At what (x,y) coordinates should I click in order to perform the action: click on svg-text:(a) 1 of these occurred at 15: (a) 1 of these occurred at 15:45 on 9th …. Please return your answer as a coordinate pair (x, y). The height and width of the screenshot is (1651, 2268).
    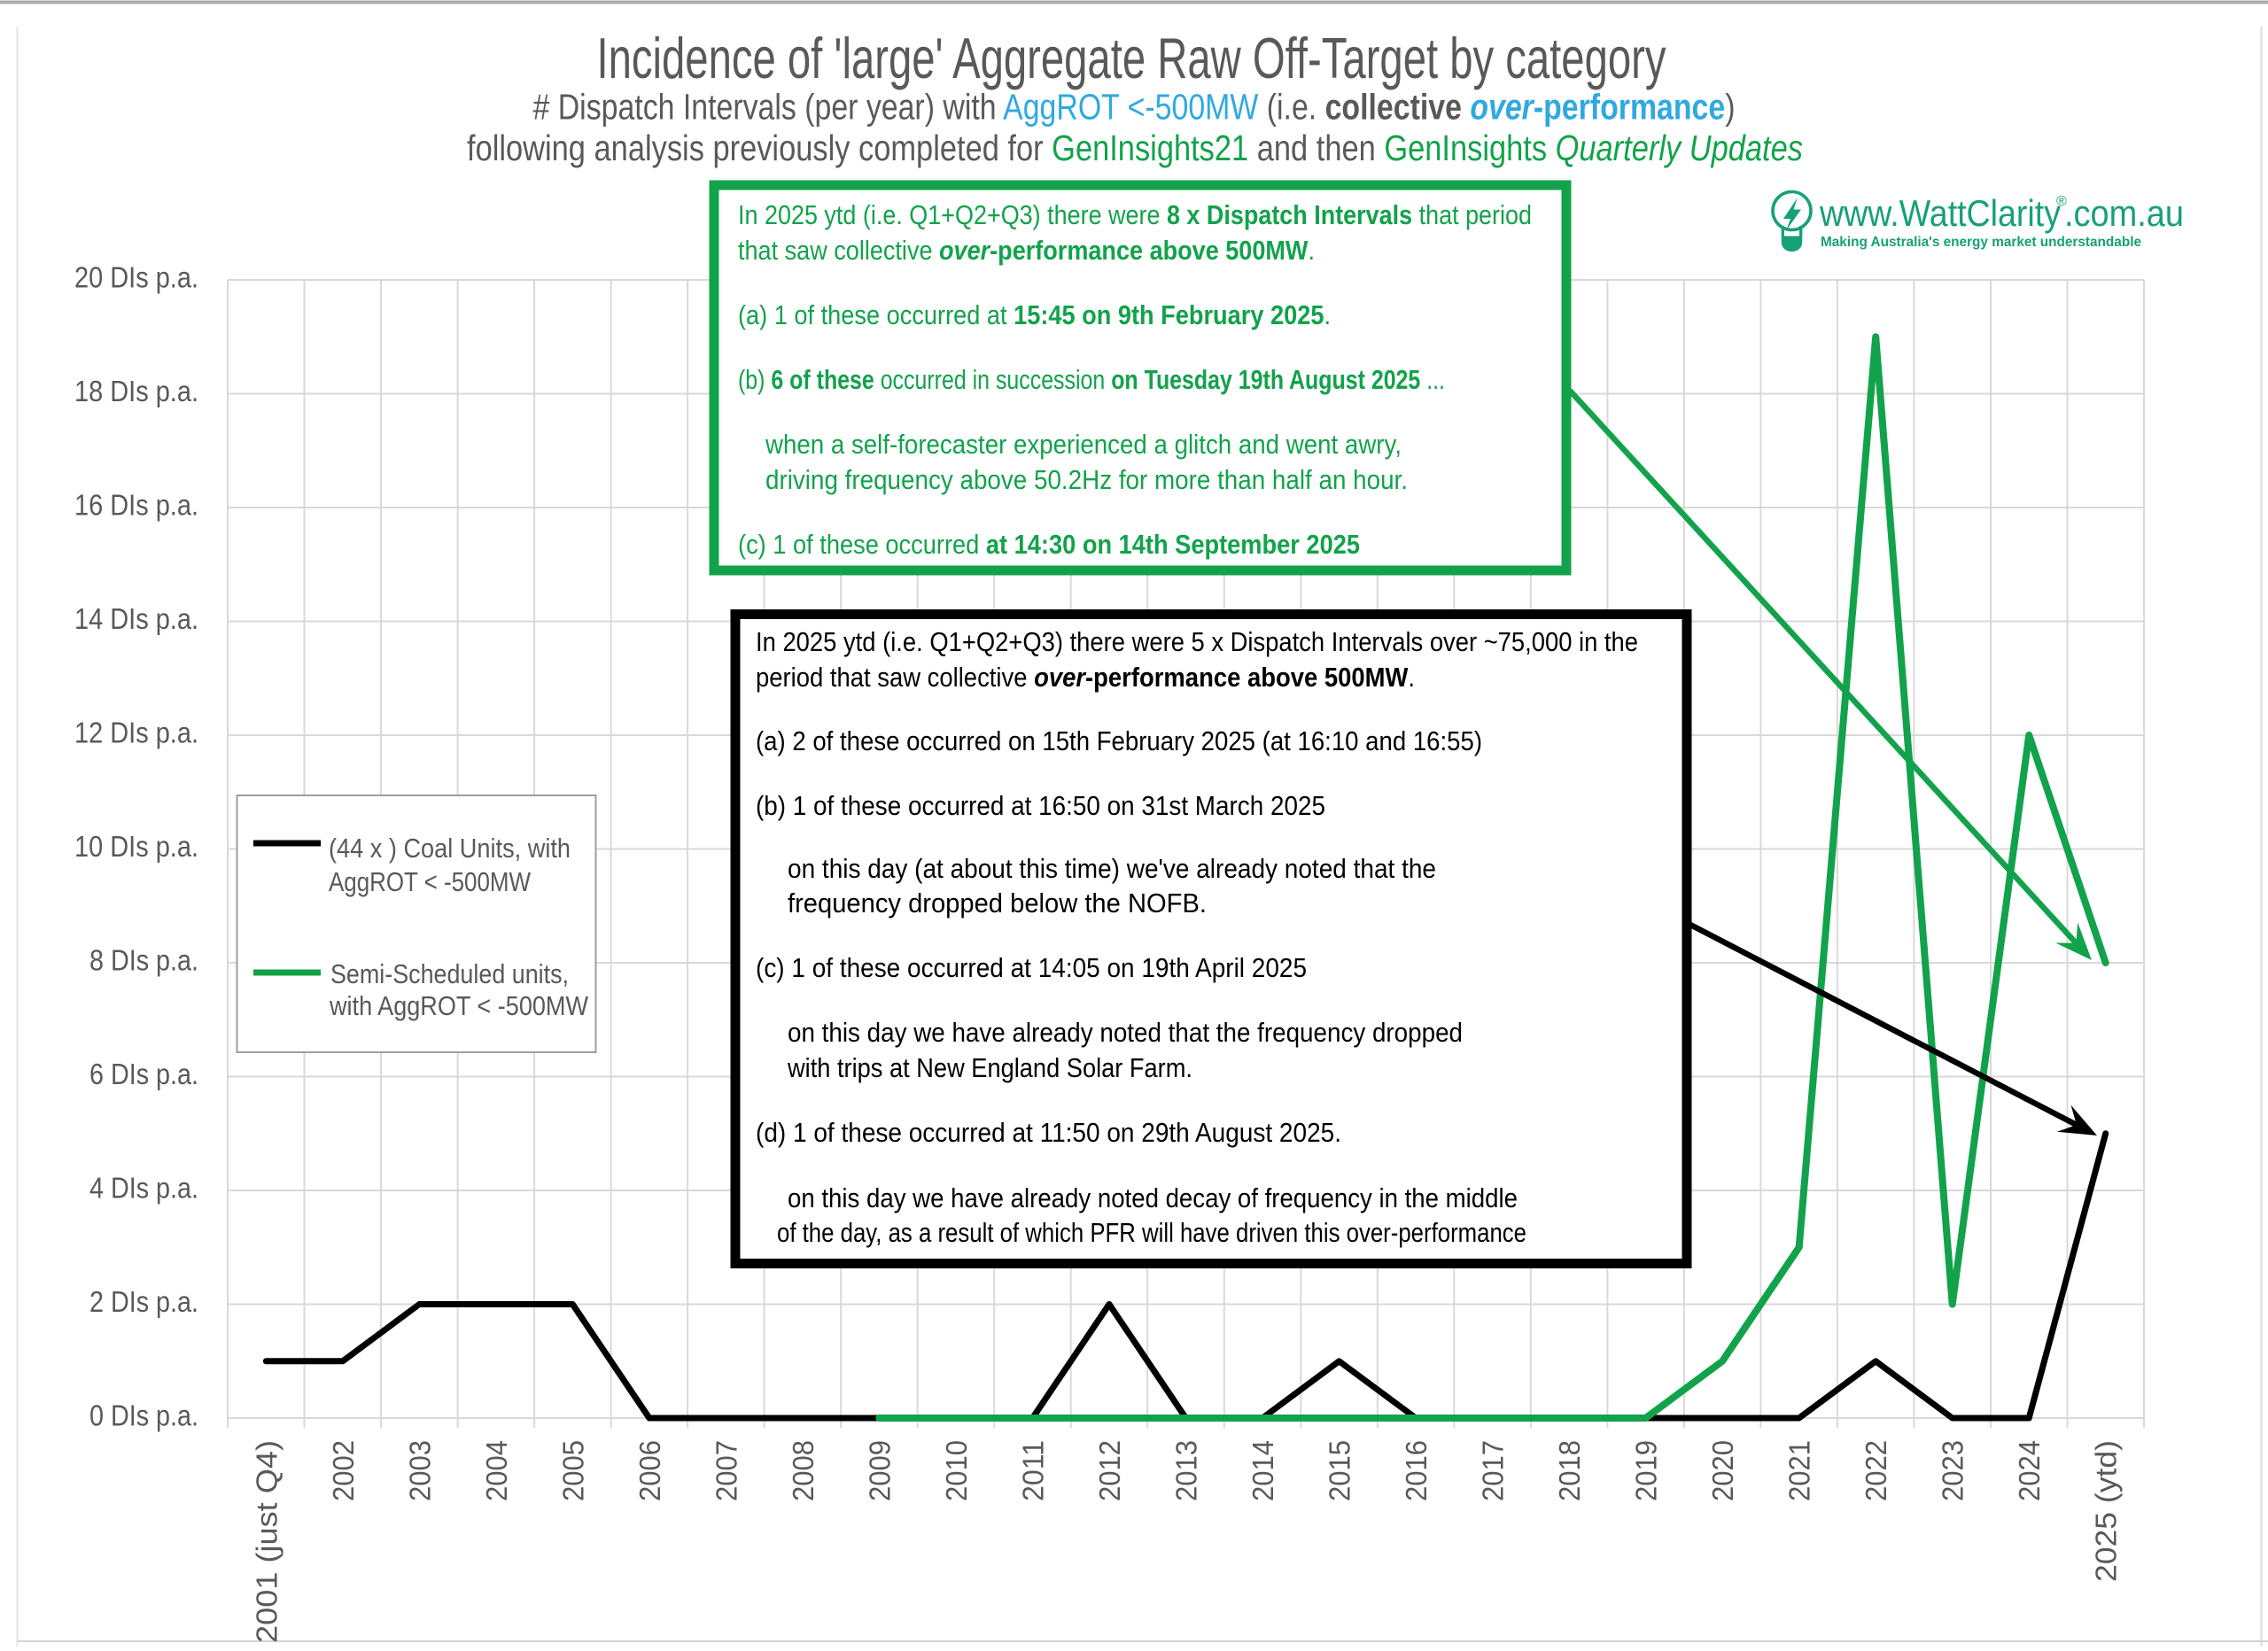
    Looking at the image, I should click on (1034, 314).